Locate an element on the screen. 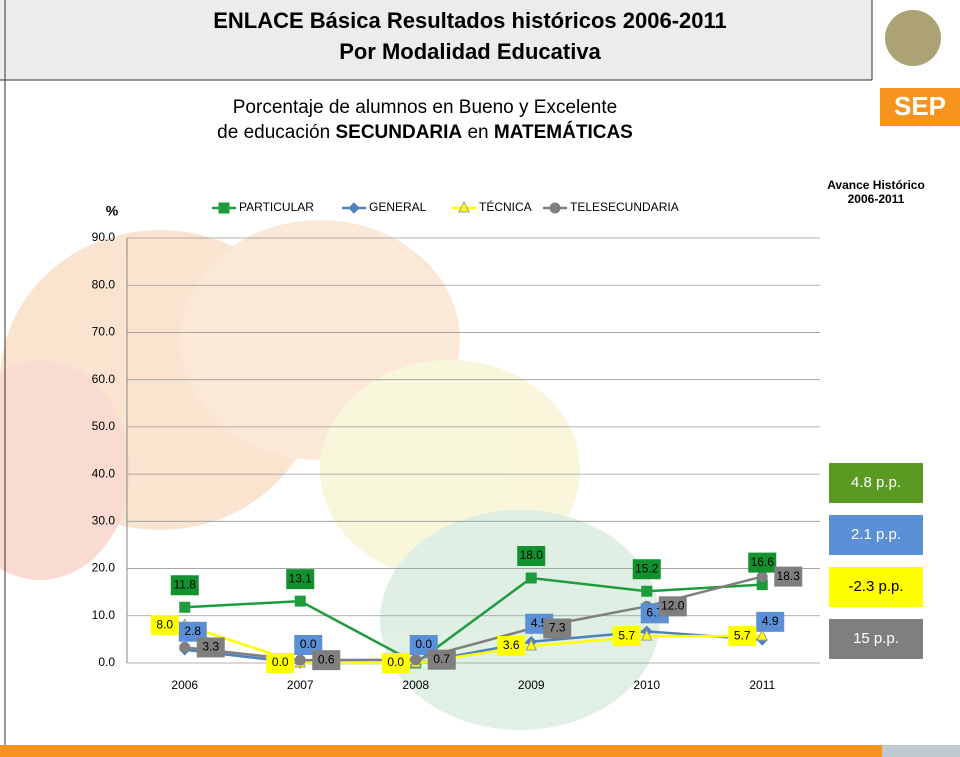  subtitle-part: SECUNDARIA is located at coordinates (398, 132).